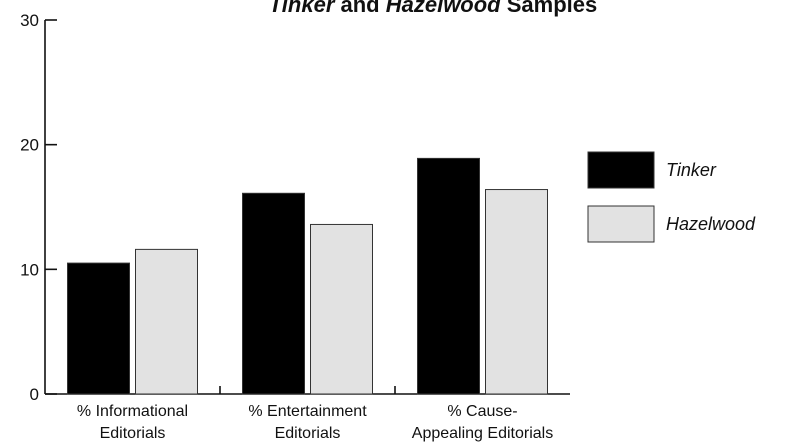 The image size is (791, 446). Describe the element at coordinates (621, 224) in the screenshot. I see `legend-swatch-hazelwood` at that location.